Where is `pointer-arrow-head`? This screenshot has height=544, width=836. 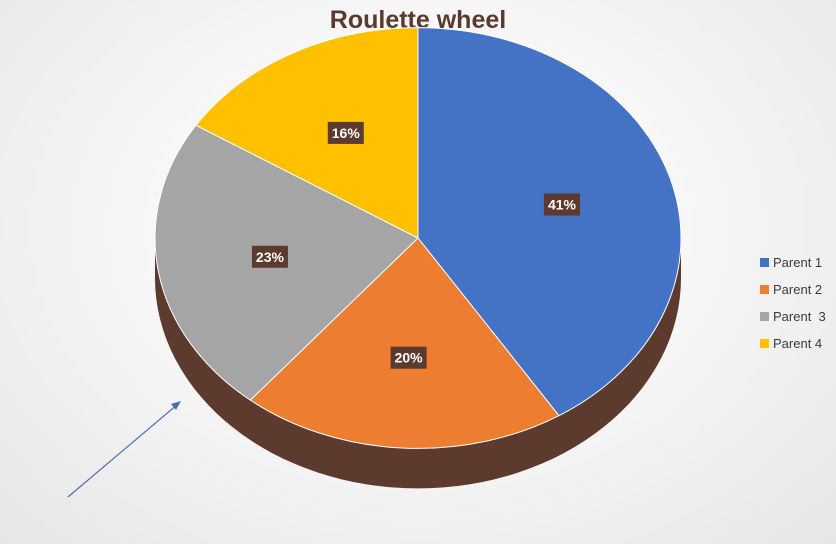 pointer-arrow-head is located at coordinates (176, 405).